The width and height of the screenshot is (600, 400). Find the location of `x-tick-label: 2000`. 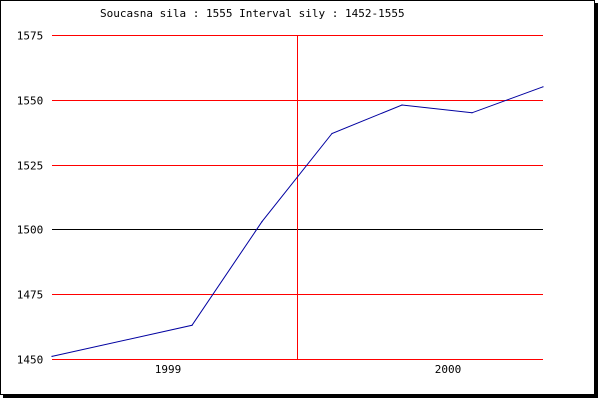

x-tick-label: 2000 is located at coordinates (448, 369).